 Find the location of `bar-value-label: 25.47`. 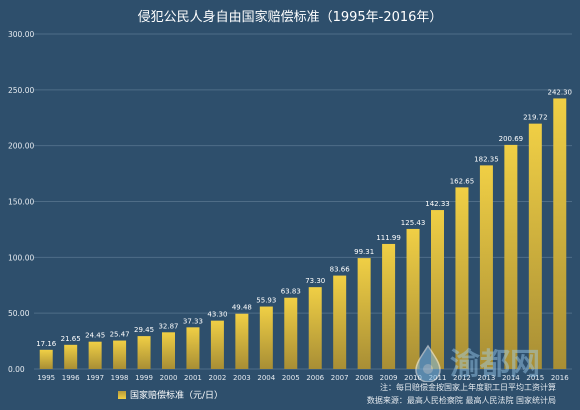

bar-value-label: 25.47 is located at coordinates (120, 335).